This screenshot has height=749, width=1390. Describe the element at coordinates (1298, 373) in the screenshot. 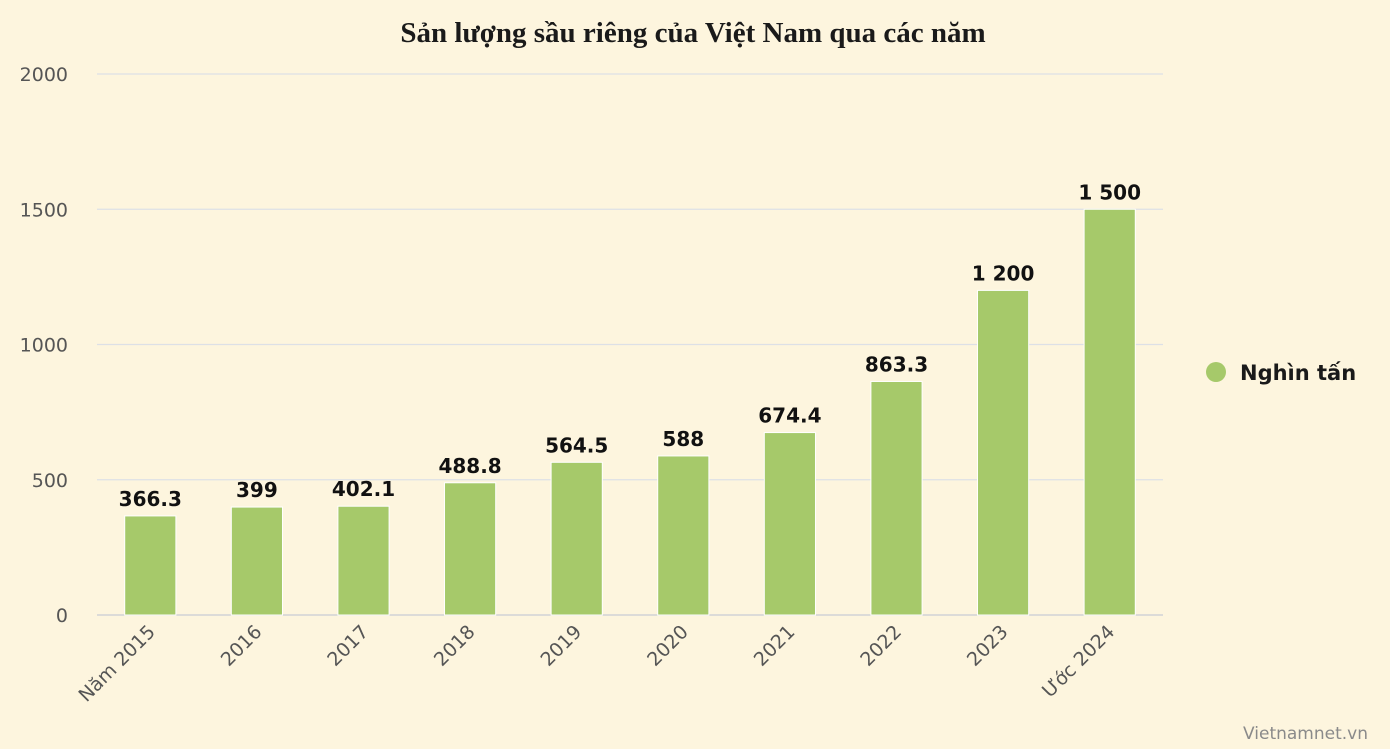

I see `legend-label: Nghìn tấn` at that location.